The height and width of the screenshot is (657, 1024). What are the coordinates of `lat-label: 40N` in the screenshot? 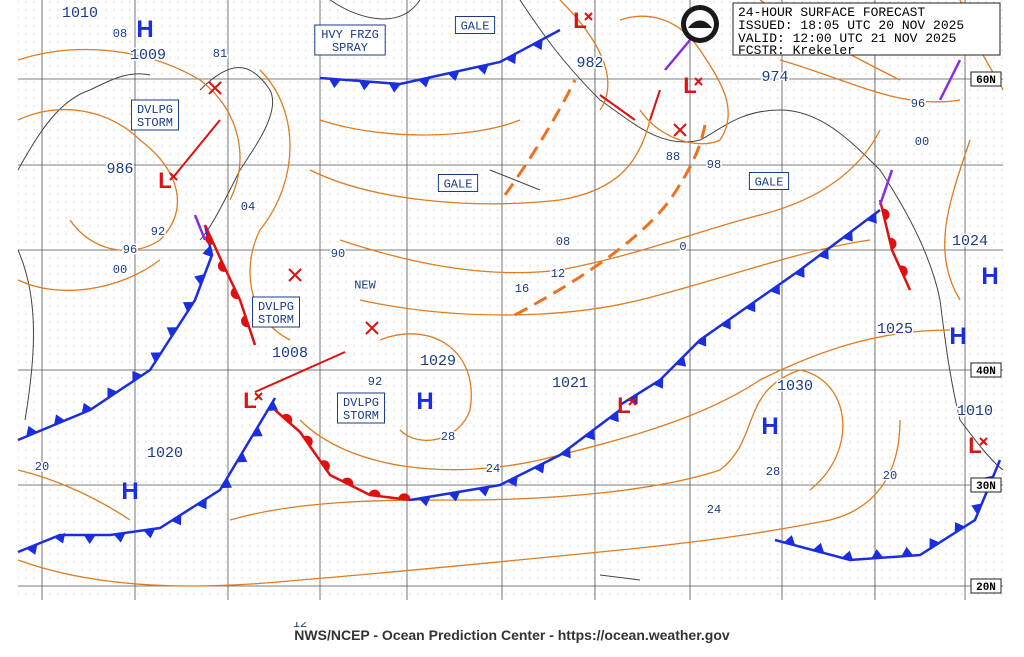 It's located at (986, 372).